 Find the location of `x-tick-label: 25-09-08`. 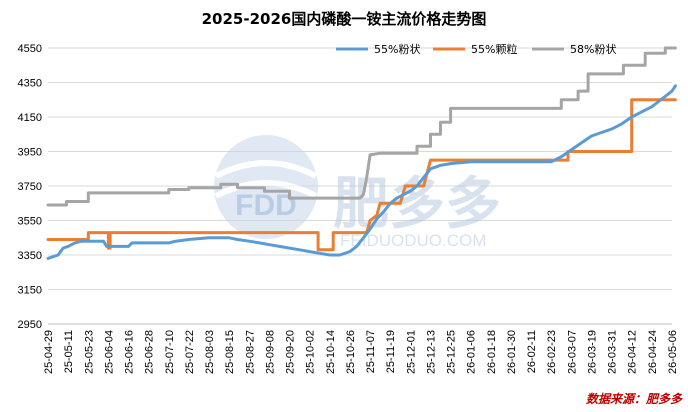

x-tick-label: 25-09-08 is located at coordinates (270, 352).